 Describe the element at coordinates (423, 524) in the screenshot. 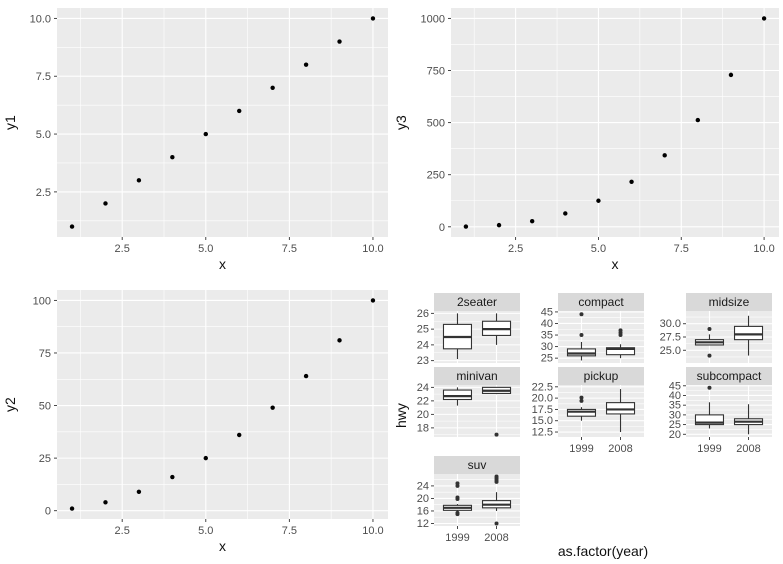

I see `y-tick-label: 12` at that location.